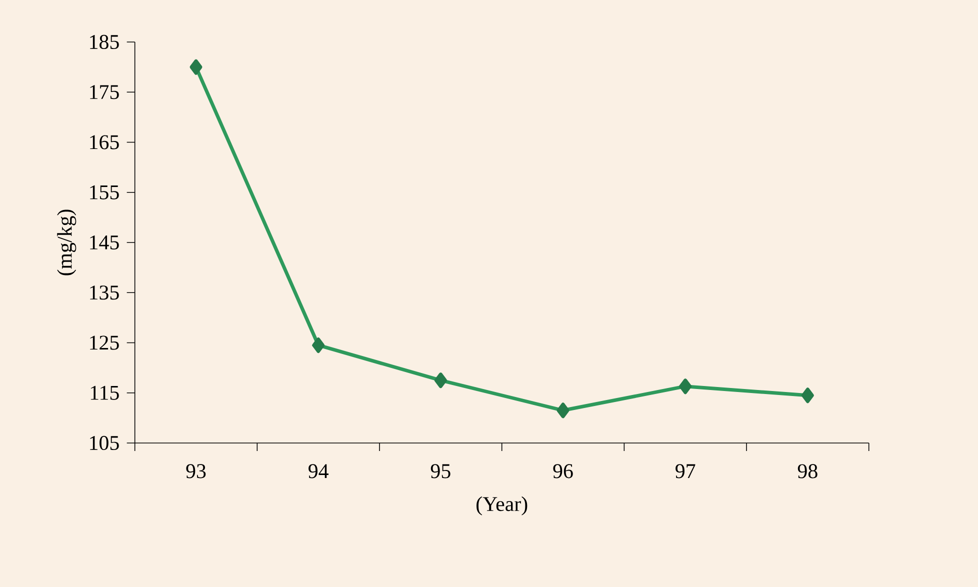 The width and height of the screenshot is (978, 587). What do you see at coordinates (66, 243) in the screenshot?
I see `y-axis-title: (mg/kg)` at bounding box center [66, 243].